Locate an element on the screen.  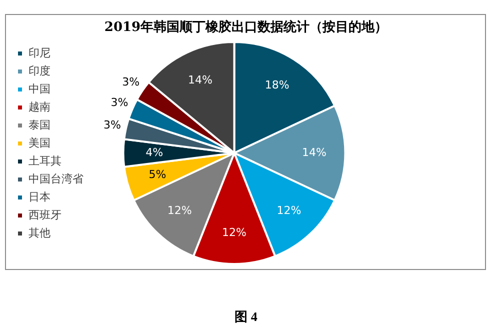
legend-label: 美国 is located at coordinates (39, 143).